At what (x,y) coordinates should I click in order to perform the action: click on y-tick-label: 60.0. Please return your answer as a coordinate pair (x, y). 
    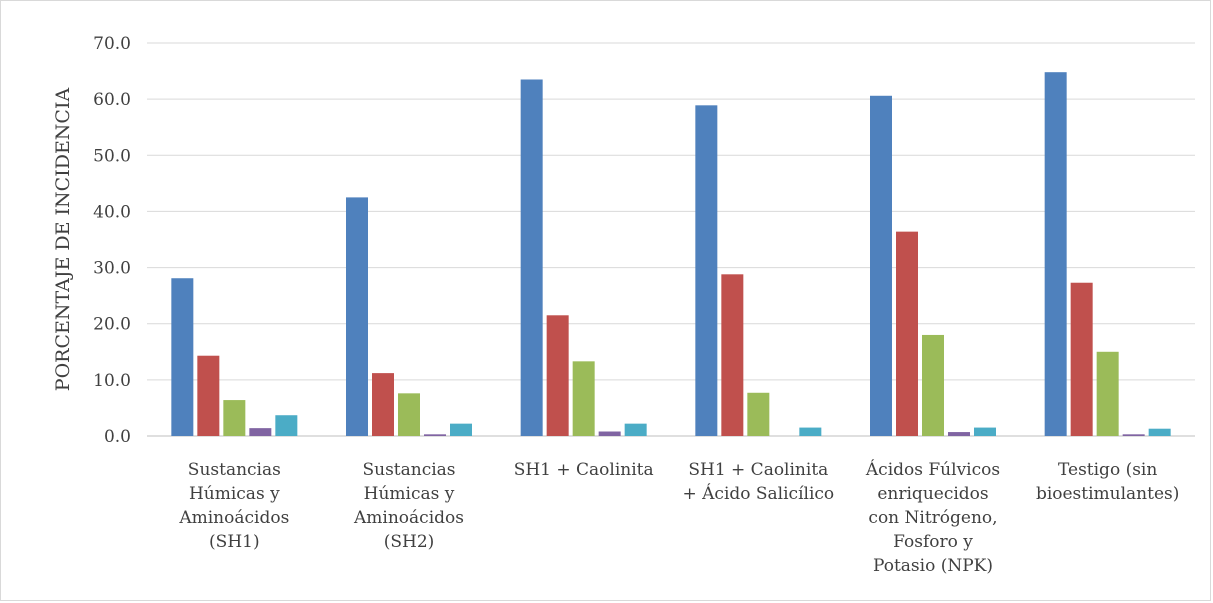
    Looking at the image, I should click on (112, 100).